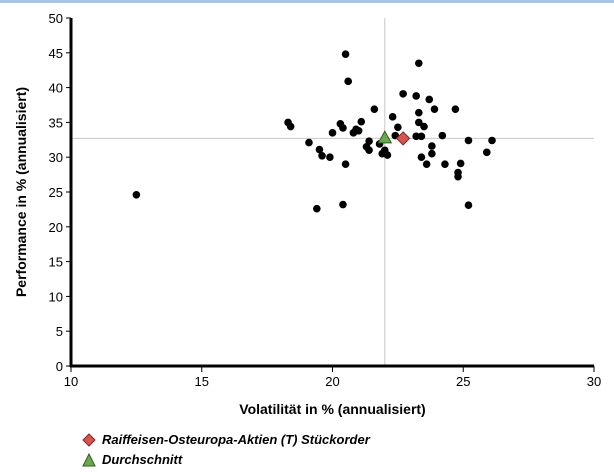 This screenshot has height=472, width=614. What do you see at coordinates (56, 18) in the screenshot?
I see `y-tick-label: 50` at bounding box center [56, 18].